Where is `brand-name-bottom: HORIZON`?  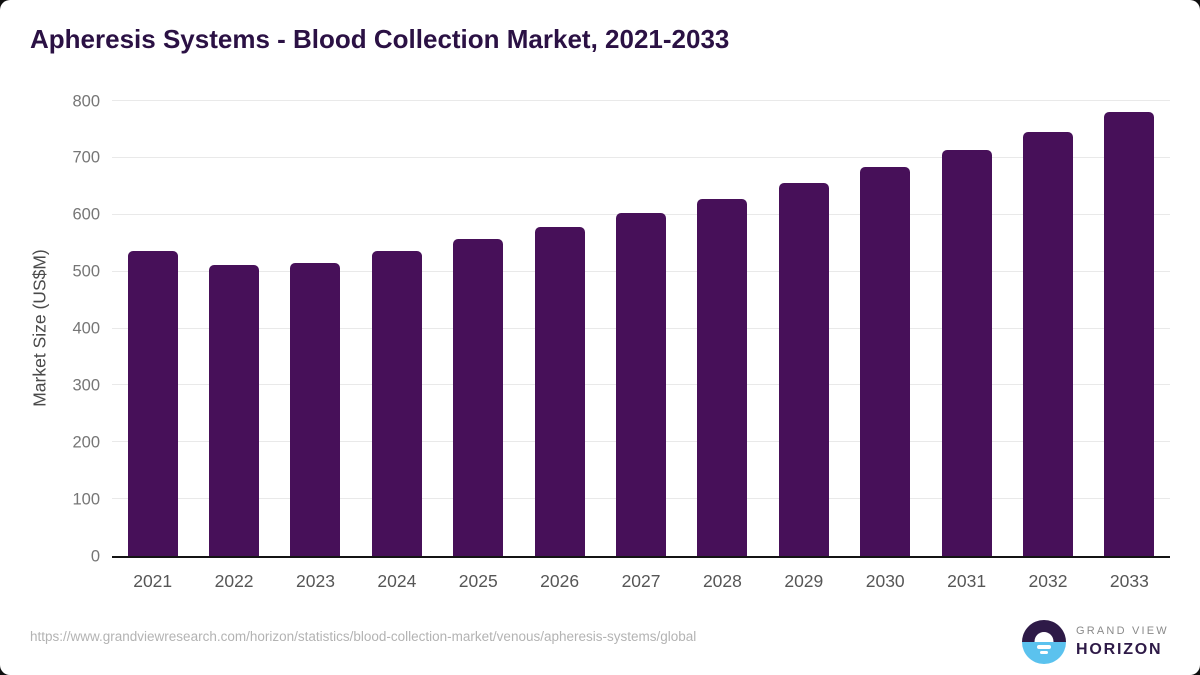 brand-name-bottom: HORIZON is located at coordinates (1119, 649).